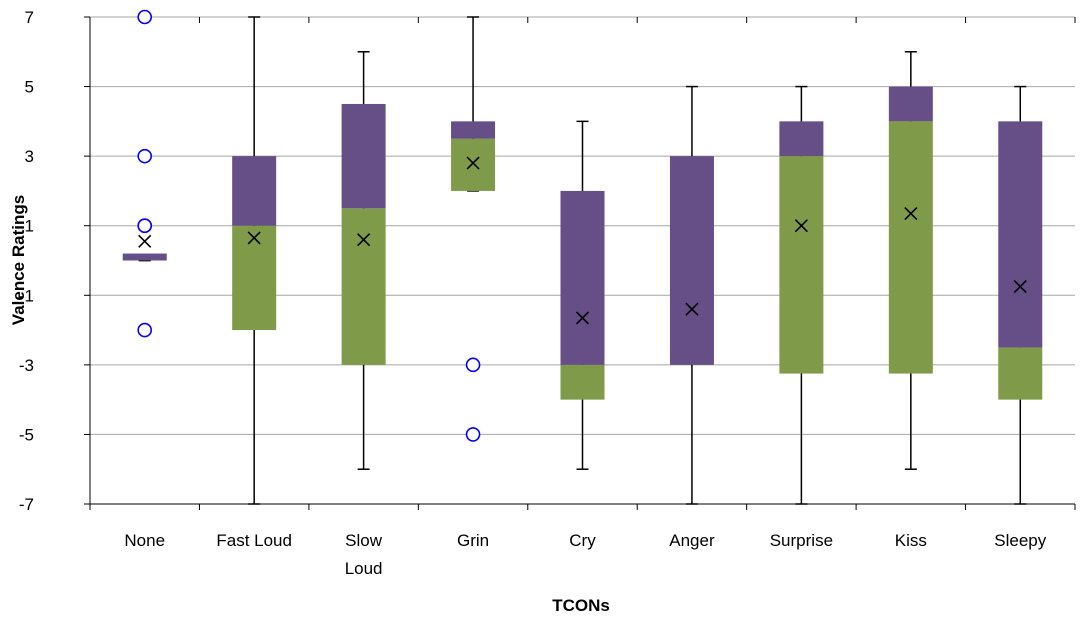  What do you see at coordinates (29, 87) in the screenshot?
I see `y-tick-label: 5` at bounding box center [29, 87].